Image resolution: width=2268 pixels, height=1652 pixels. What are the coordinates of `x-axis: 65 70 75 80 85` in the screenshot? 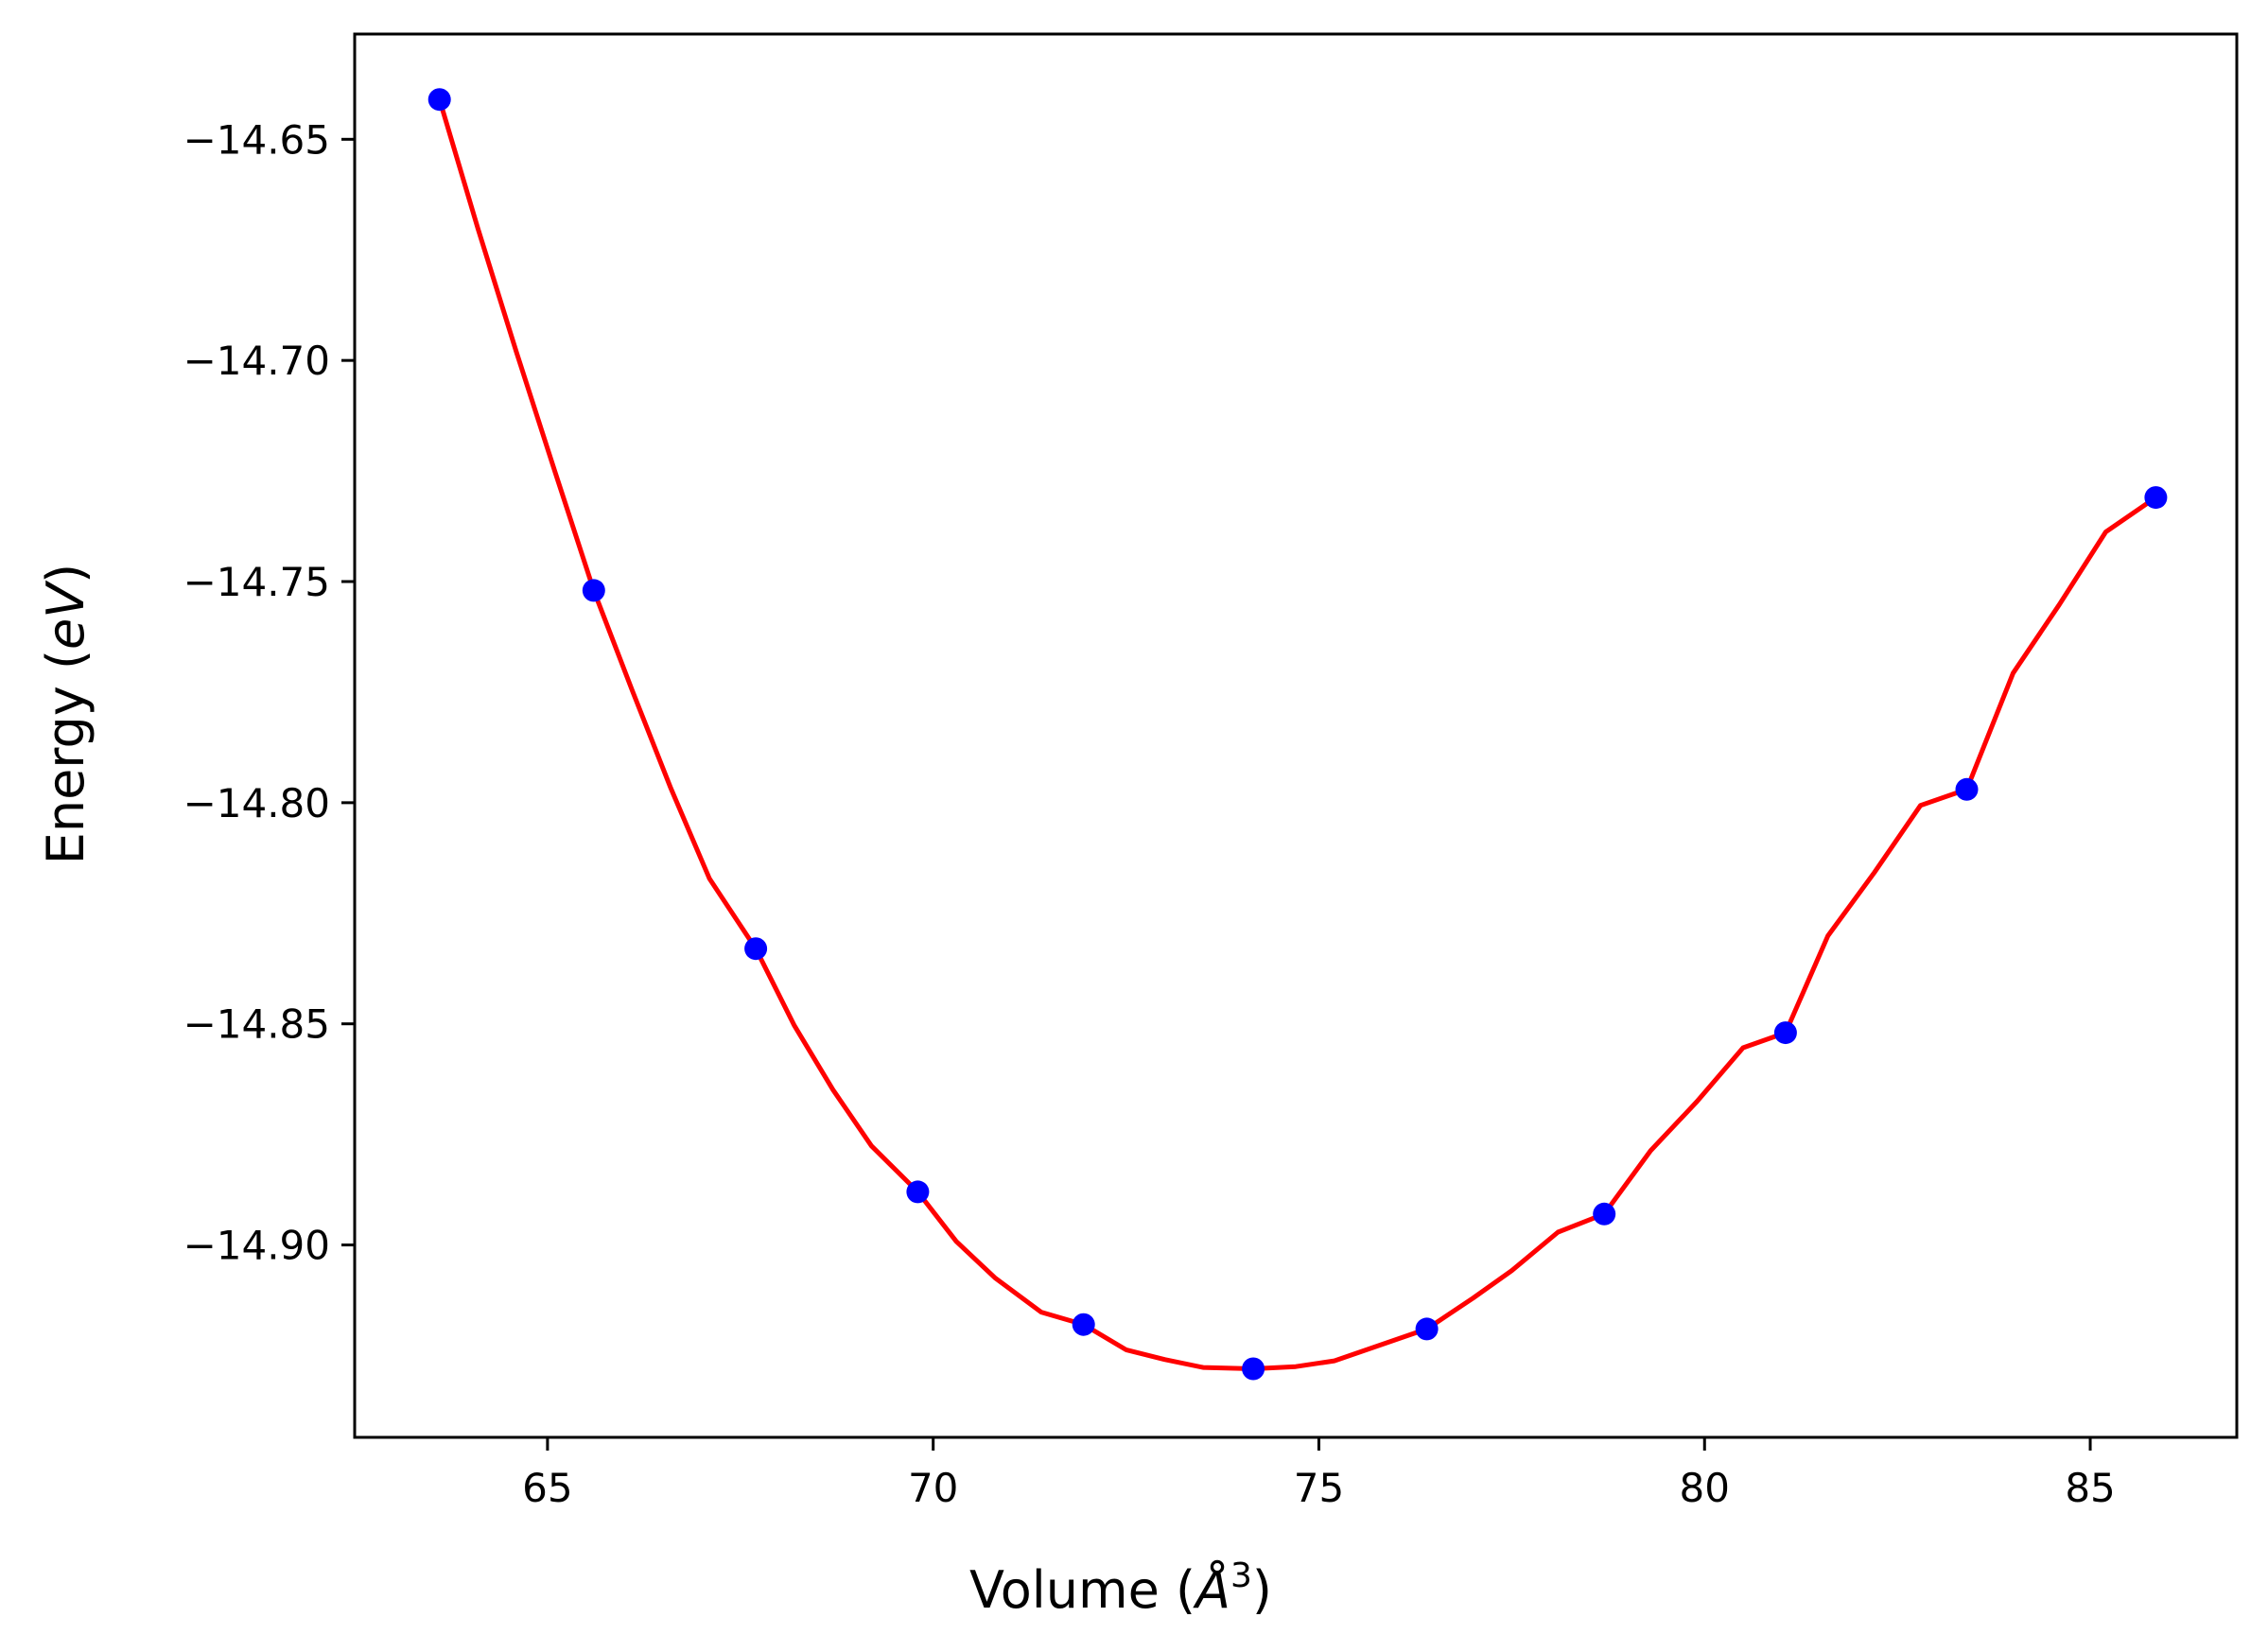 It's located at (1319, 1474).